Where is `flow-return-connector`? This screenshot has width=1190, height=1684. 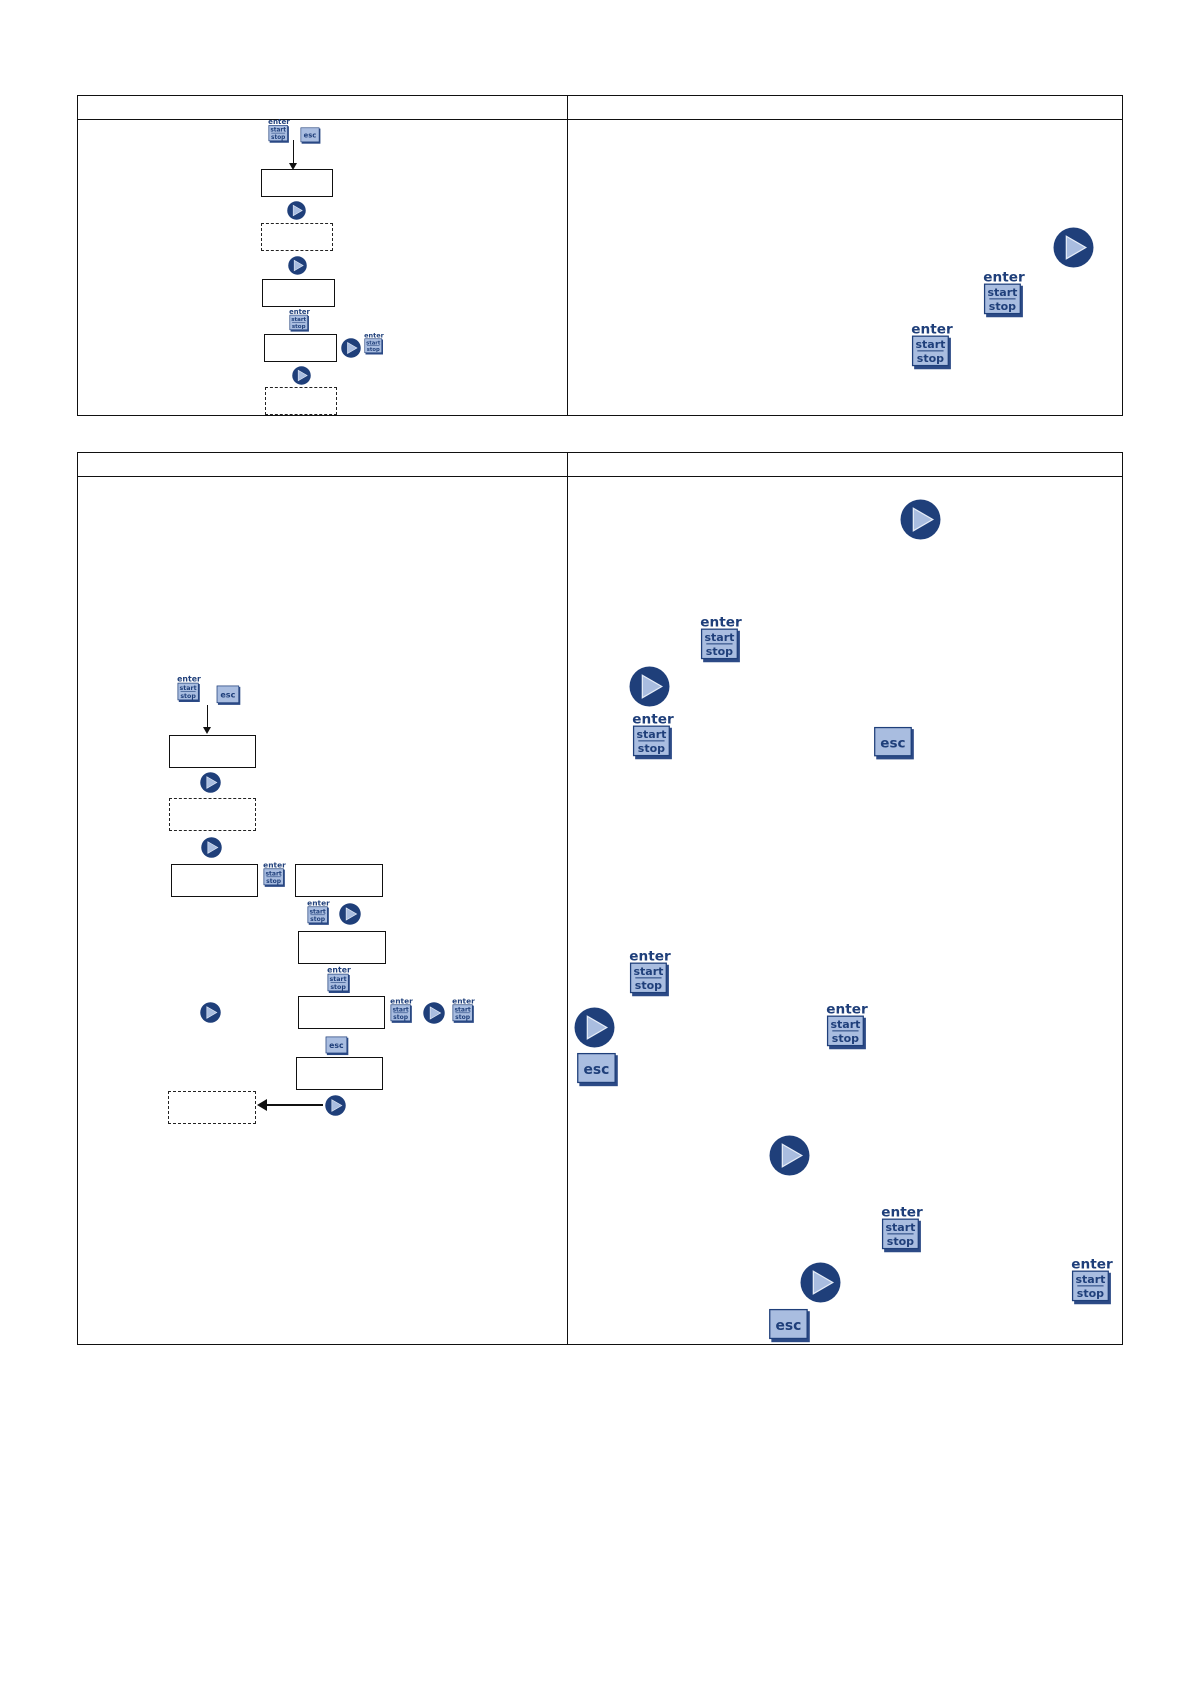
flow-return-connector is located at coordinates (294, 1105).